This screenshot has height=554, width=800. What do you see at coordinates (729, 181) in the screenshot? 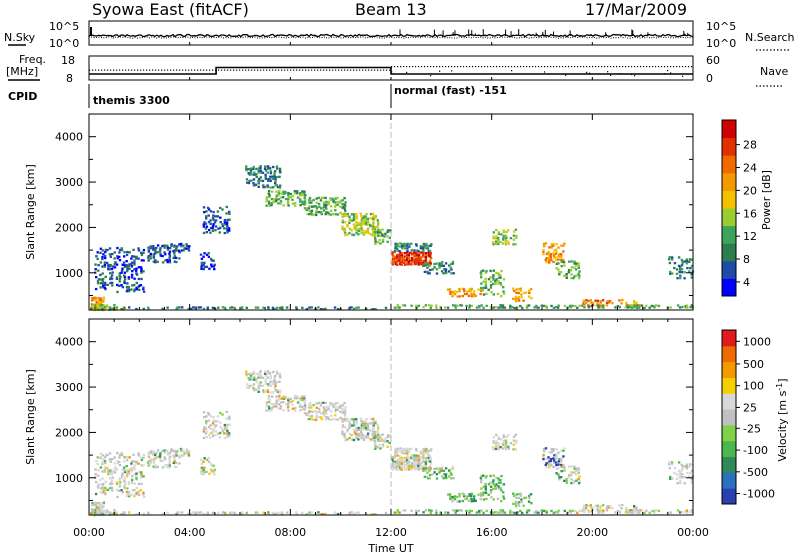
I see `color-scale-swatch` at bounding box center [729, 181].